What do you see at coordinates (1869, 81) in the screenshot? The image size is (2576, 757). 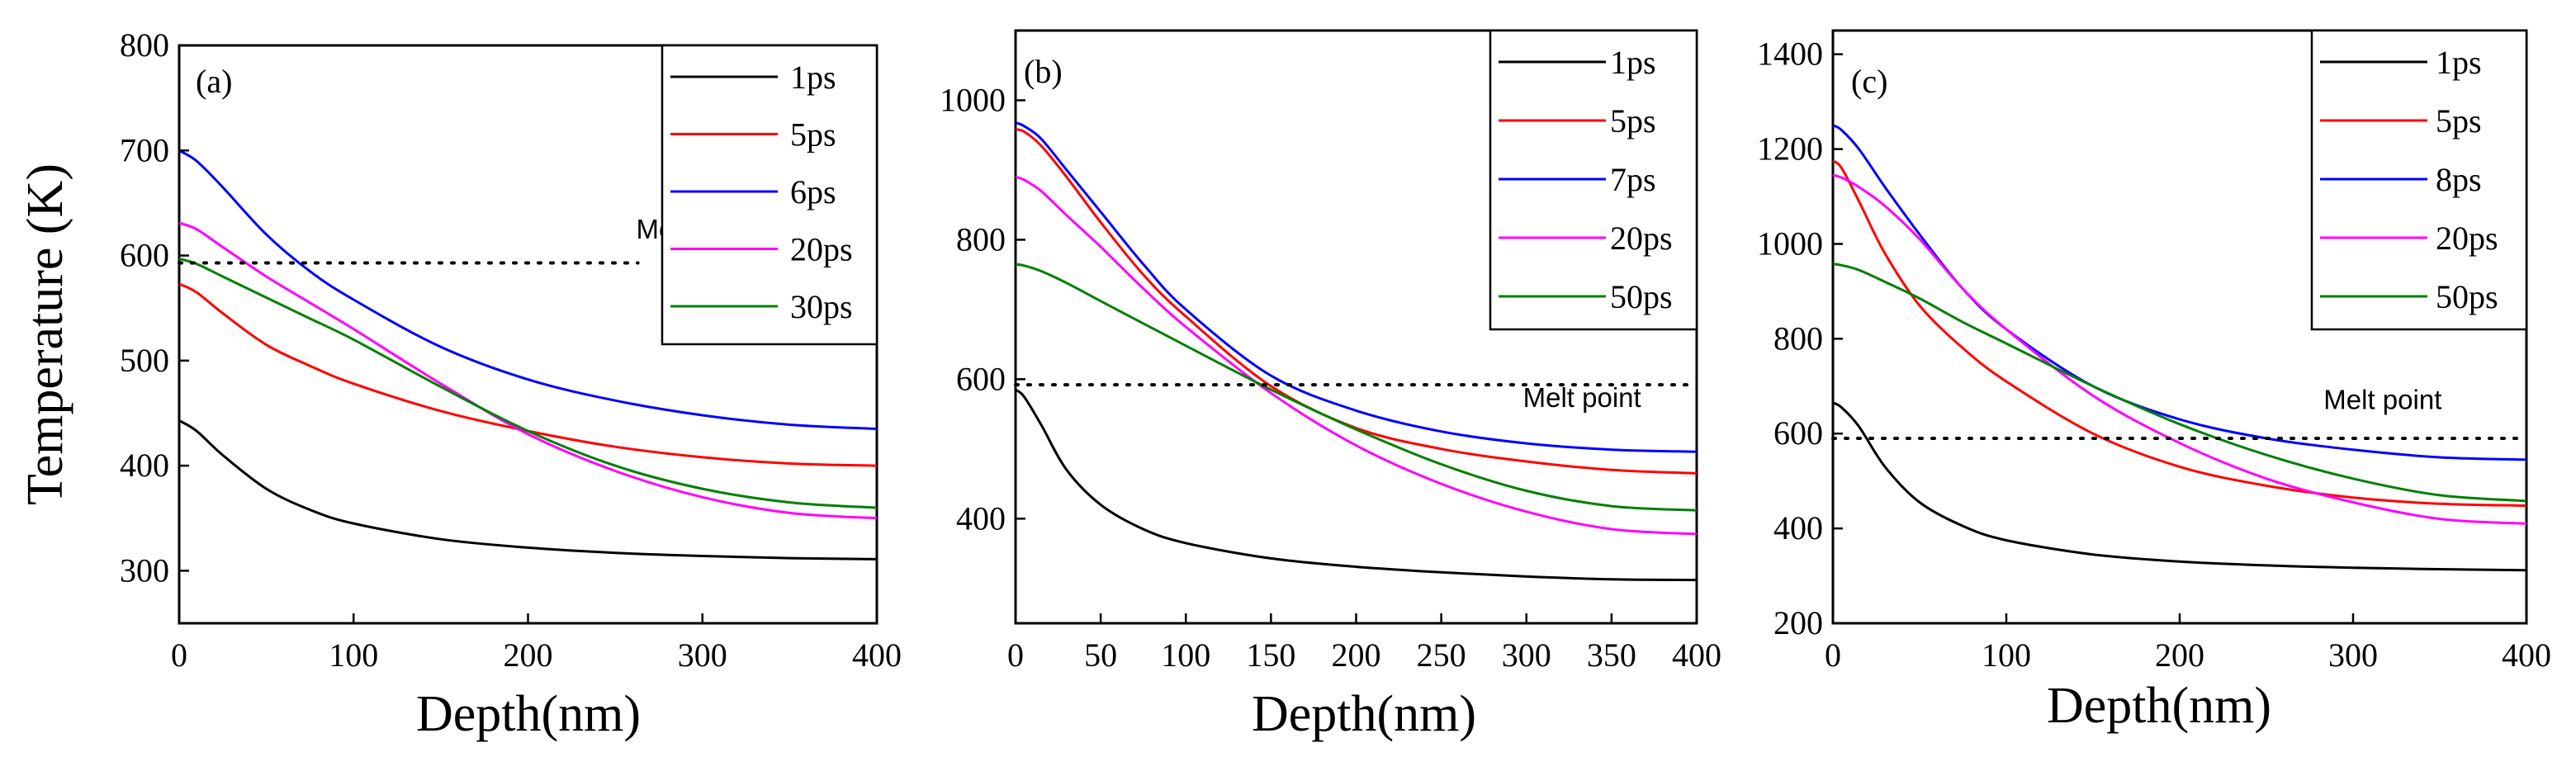 I see `panel-label: (c)` at bounding box center [1869, 81].